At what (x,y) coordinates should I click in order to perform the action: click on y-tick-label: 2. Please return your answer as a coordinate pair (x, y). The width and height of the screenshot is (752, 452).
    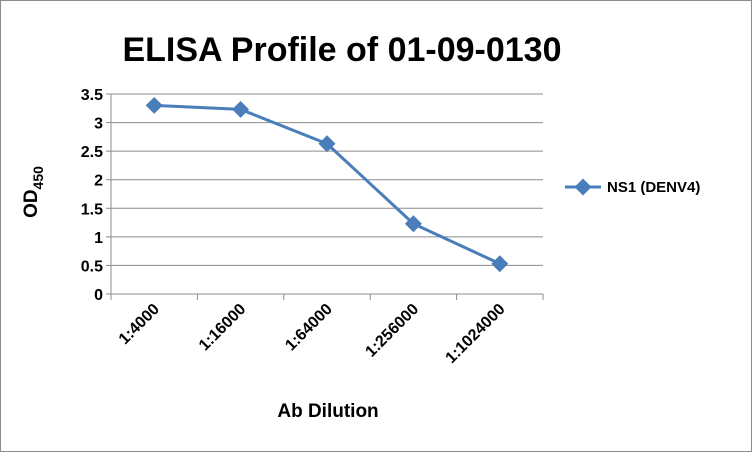
    Looking at the image, I should click on (98, 181).